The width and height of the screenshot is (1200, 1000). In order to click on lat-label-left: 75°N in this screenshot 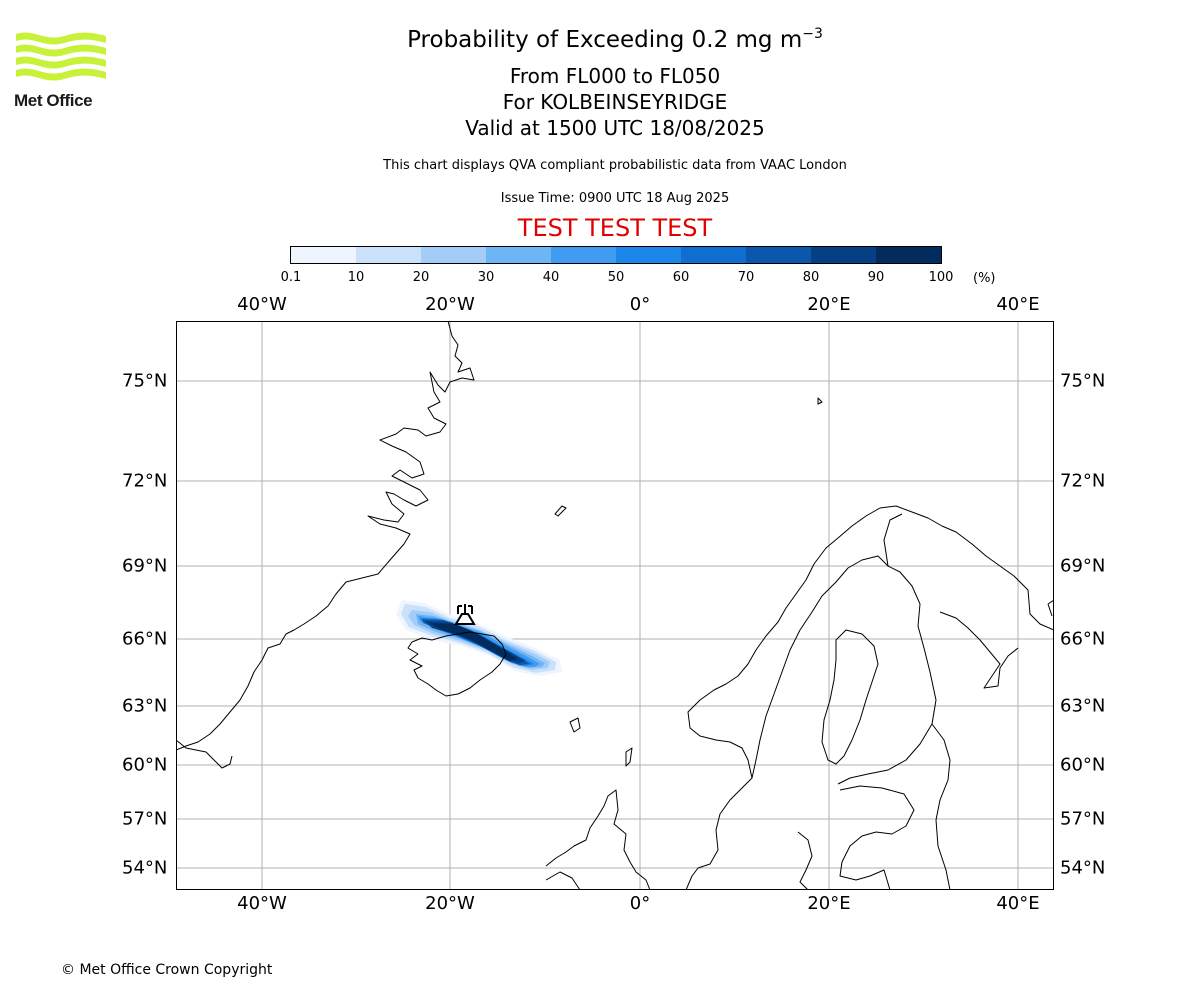, I will do `click(145, 381)`.